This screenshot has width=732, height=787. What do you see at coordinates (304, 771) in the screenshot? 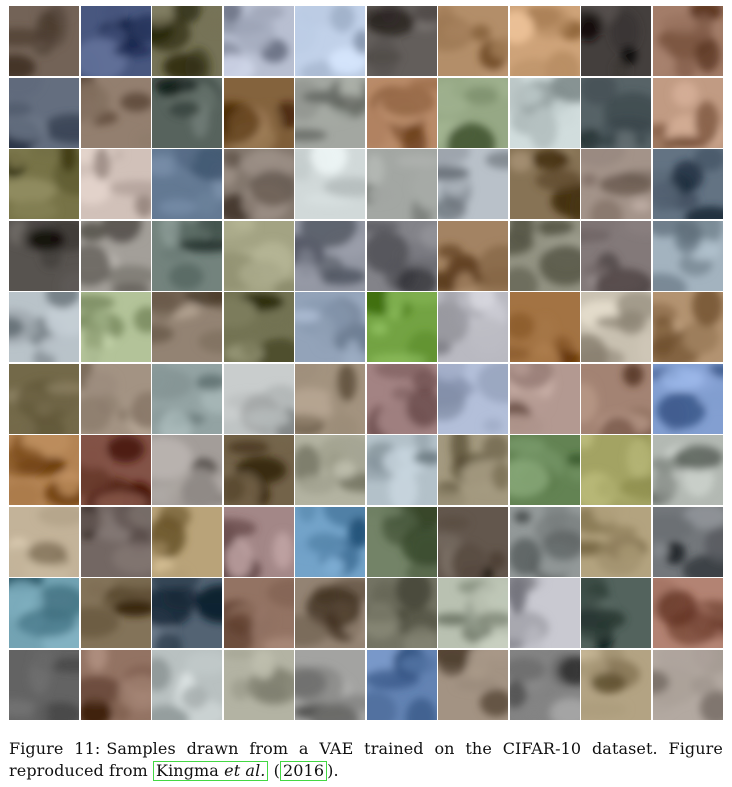
I see `citation-link-year: 2016` at bounding box center [304, 771].